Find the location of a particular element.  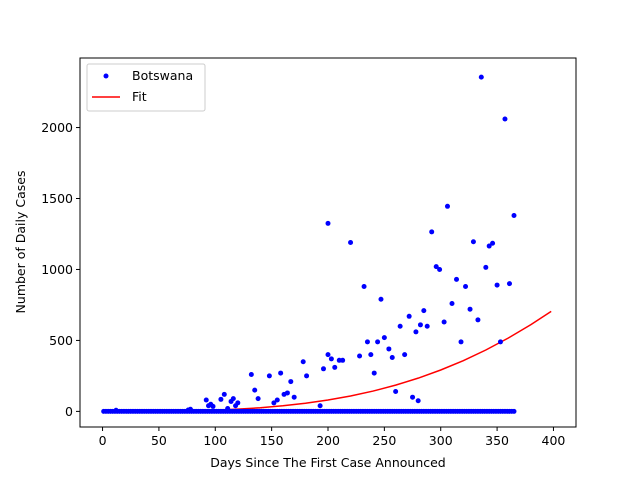

y-tick-label: 0 is located at coordinates (69, 411).